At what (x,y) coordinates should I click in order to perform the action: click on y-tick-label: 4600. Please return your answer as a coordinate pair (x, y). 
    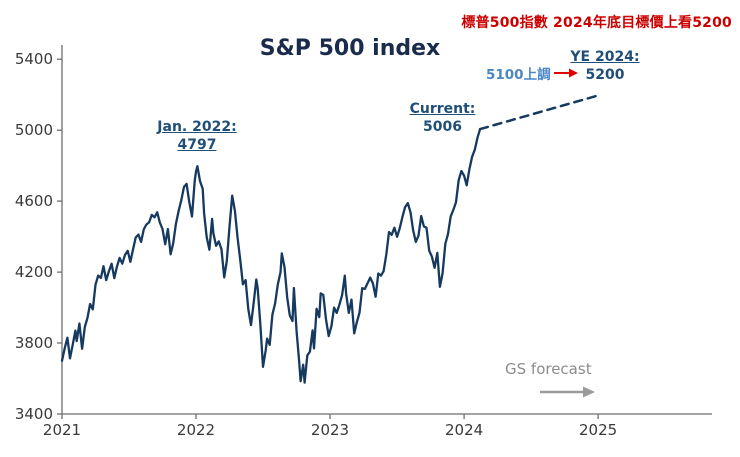
    Looking at the image, I should click on (34, 201).